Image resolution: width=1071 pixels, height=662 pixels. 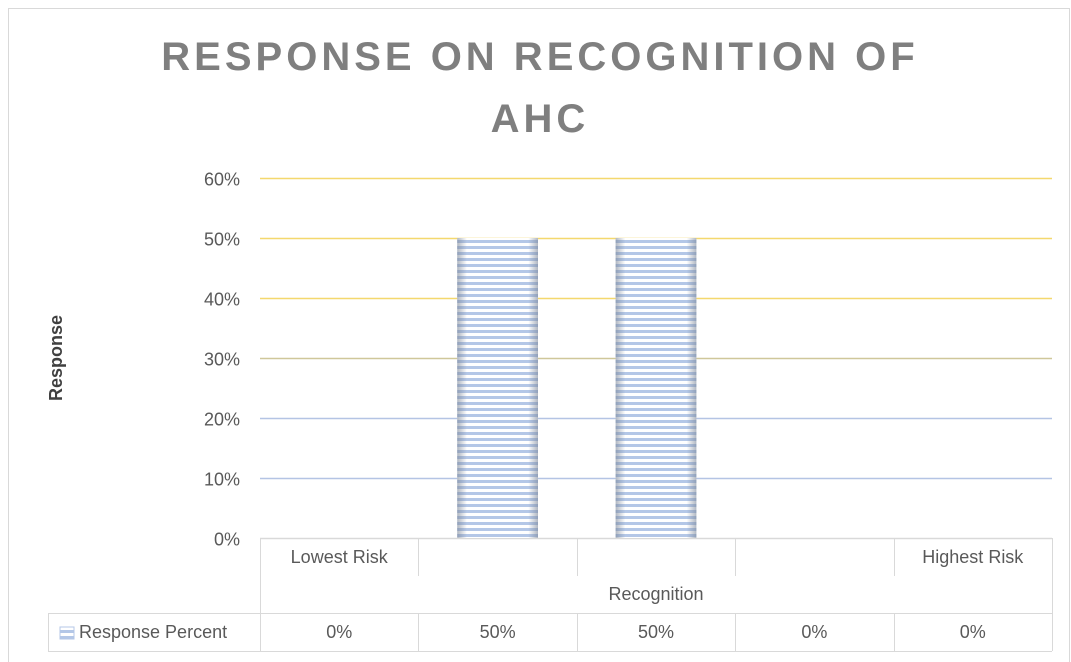 What do you see at coordinates (222, 239) in the screenshot?
I see `y-tick-label: 50%` at bounding box center [222, 239].